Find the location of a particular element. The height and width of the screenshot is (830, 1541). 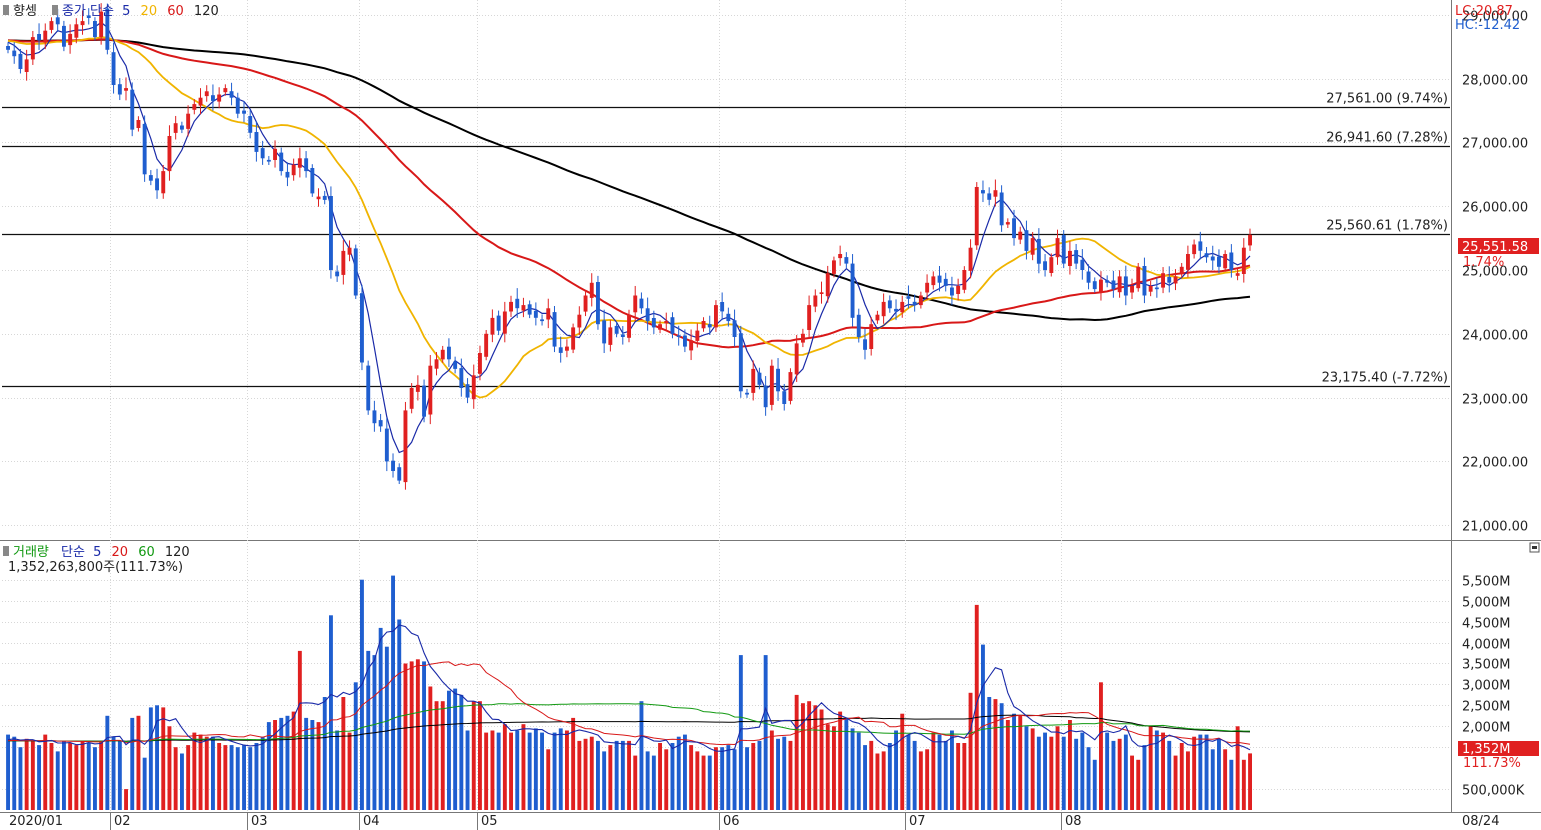

x-tick-label: 08 is located at coordinates (1073, 821).